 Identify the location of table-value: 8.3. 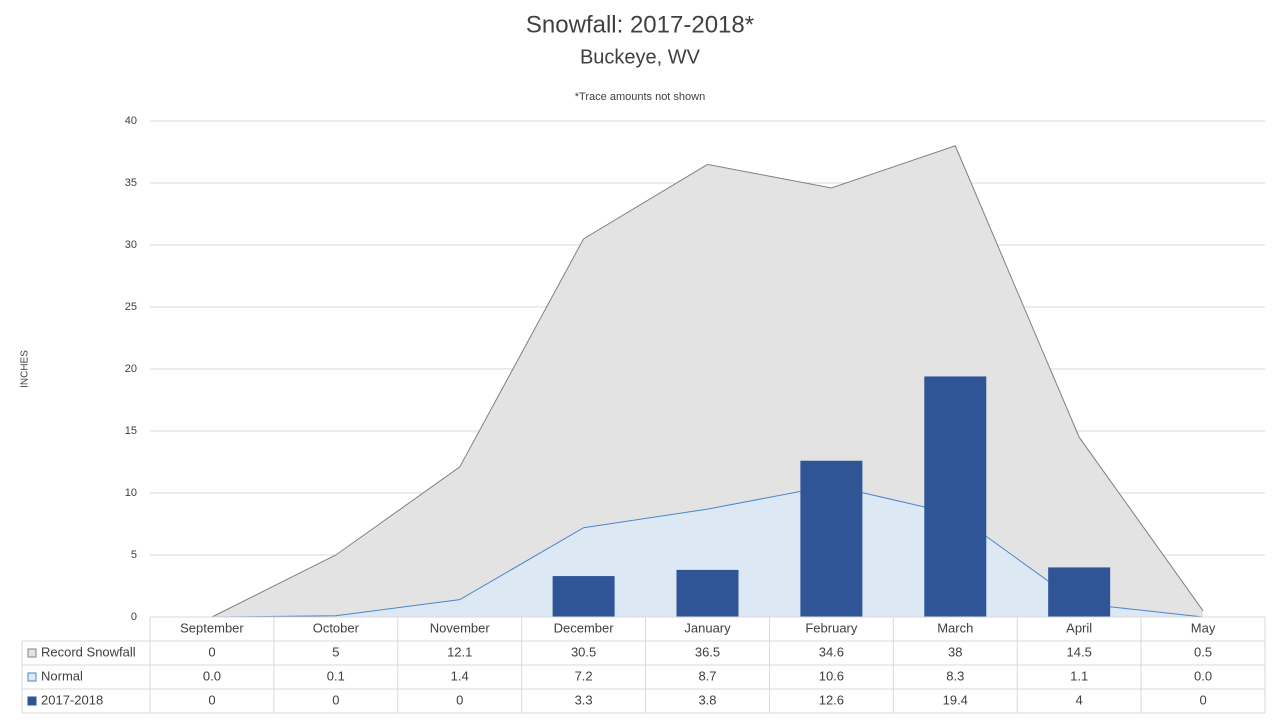
(955, 675).